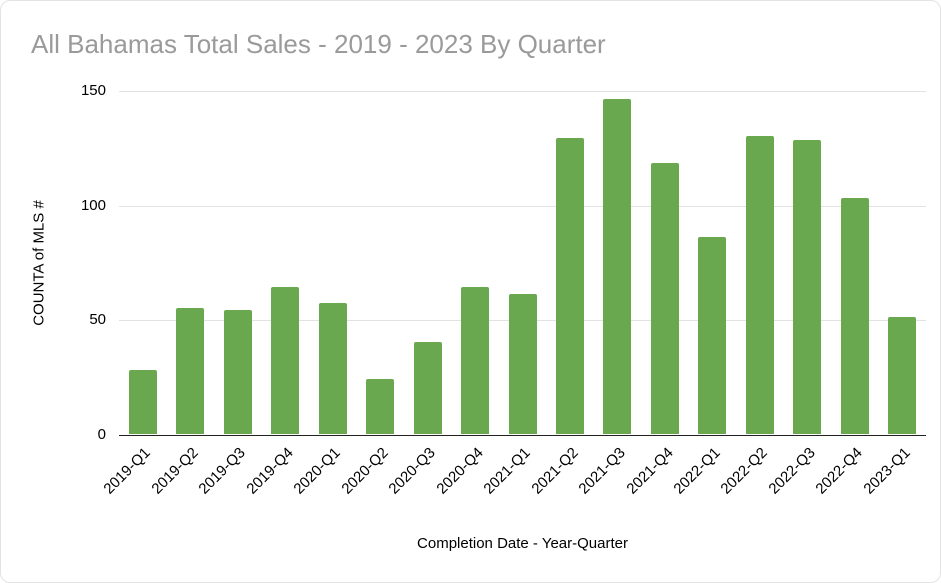 This screenshot has width=941, height=583. Describe the element at coordinates (523, 364) in the screenshot. I see `bar-2021-Q1` at that location.